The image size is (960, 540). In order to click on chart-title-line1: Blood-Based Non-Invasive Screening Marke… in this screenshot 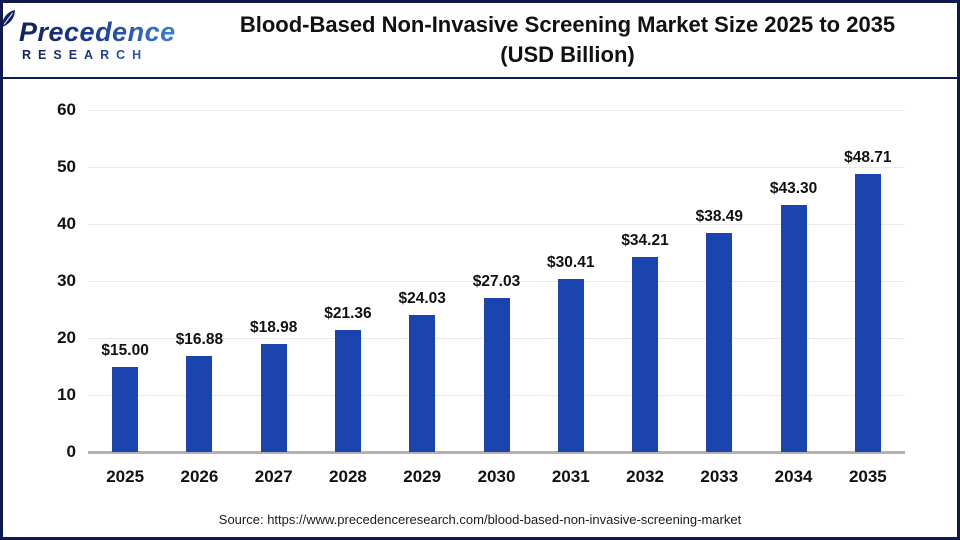, I will do `click(567, 24)`.